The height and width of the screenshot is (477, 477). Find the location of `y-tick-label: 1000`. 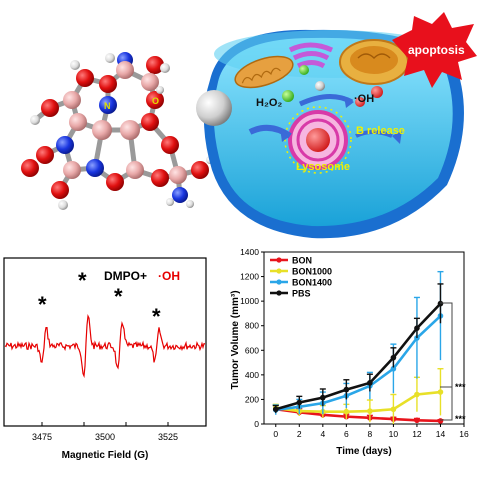

y-tick-label: 1000 is located at coordinates (249, 301).